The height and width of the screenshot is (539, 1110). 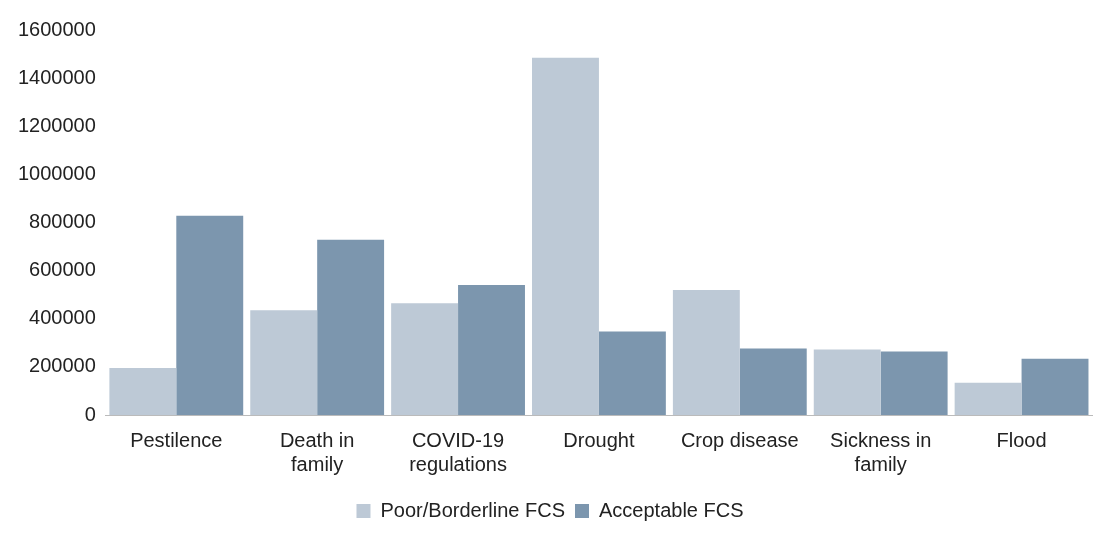 What do you see at coordinates (56, 28) in the screenshot?
I see `y-tick-label: 1600000` at bounding box center [56, 28].